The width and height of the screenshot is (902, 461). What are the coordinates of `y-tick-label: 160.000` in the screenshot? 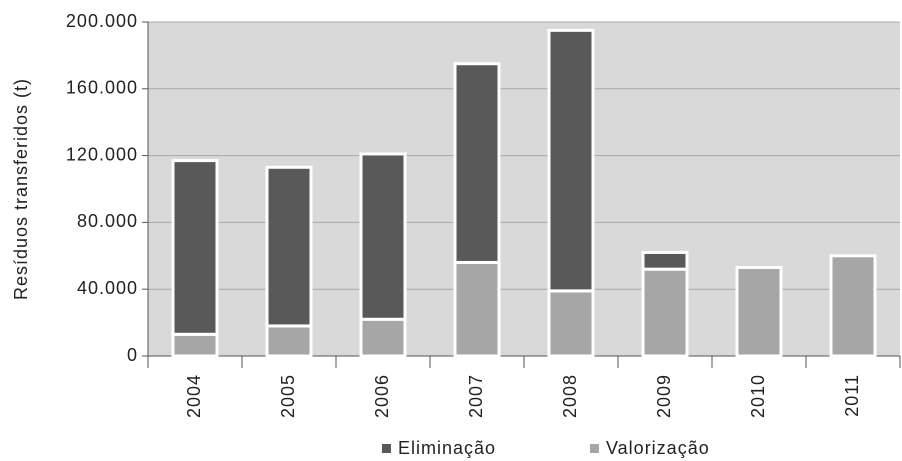 It's located at (102, 88).